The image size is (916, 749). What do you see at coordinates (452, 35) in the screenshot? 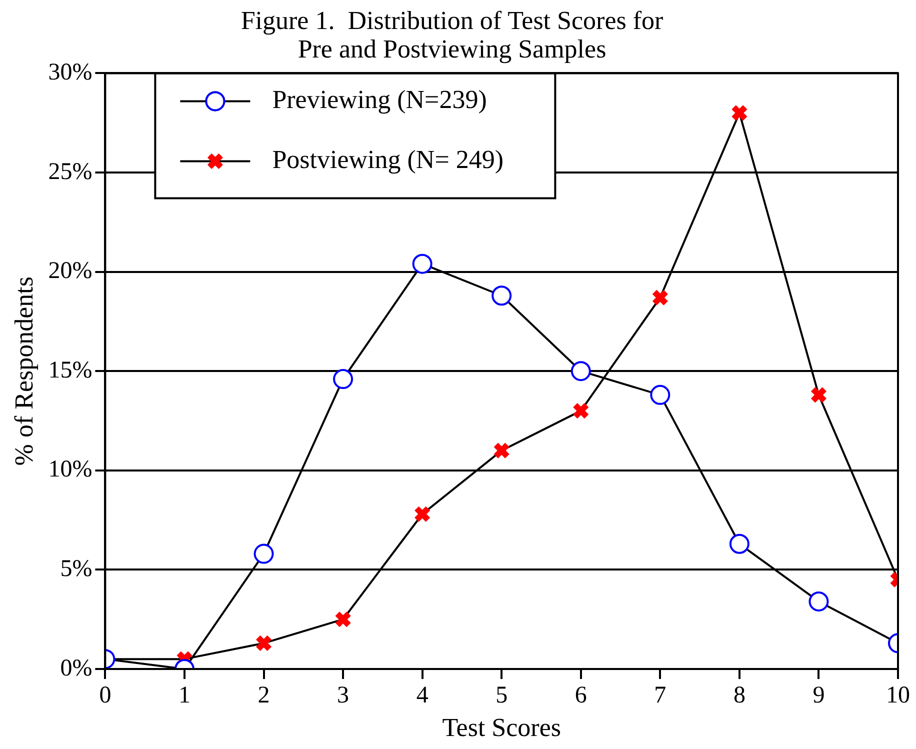
I see `chart-title: Figure 1. Distribution of Test Scores for Pre and Postviewing Samples` at bounding box center [452, 35].